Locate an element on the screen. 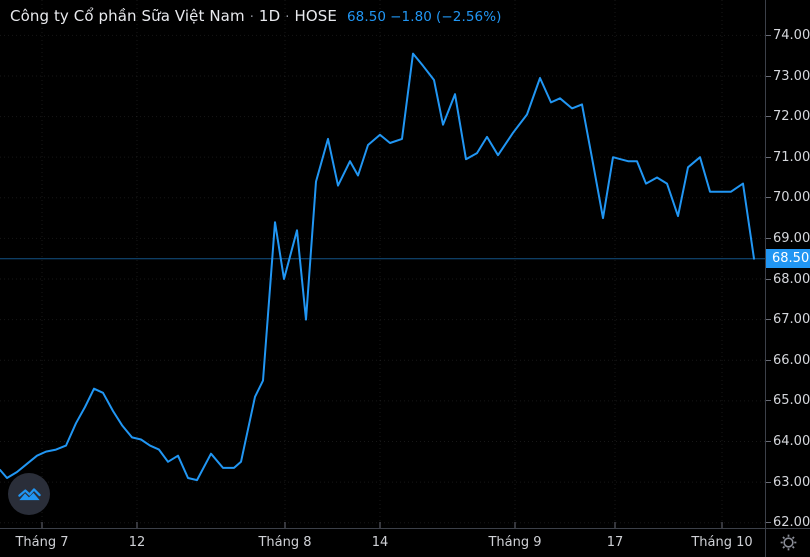 The image size is (810, 557). area-line-chart-icon is located at coordinates (29, 494).